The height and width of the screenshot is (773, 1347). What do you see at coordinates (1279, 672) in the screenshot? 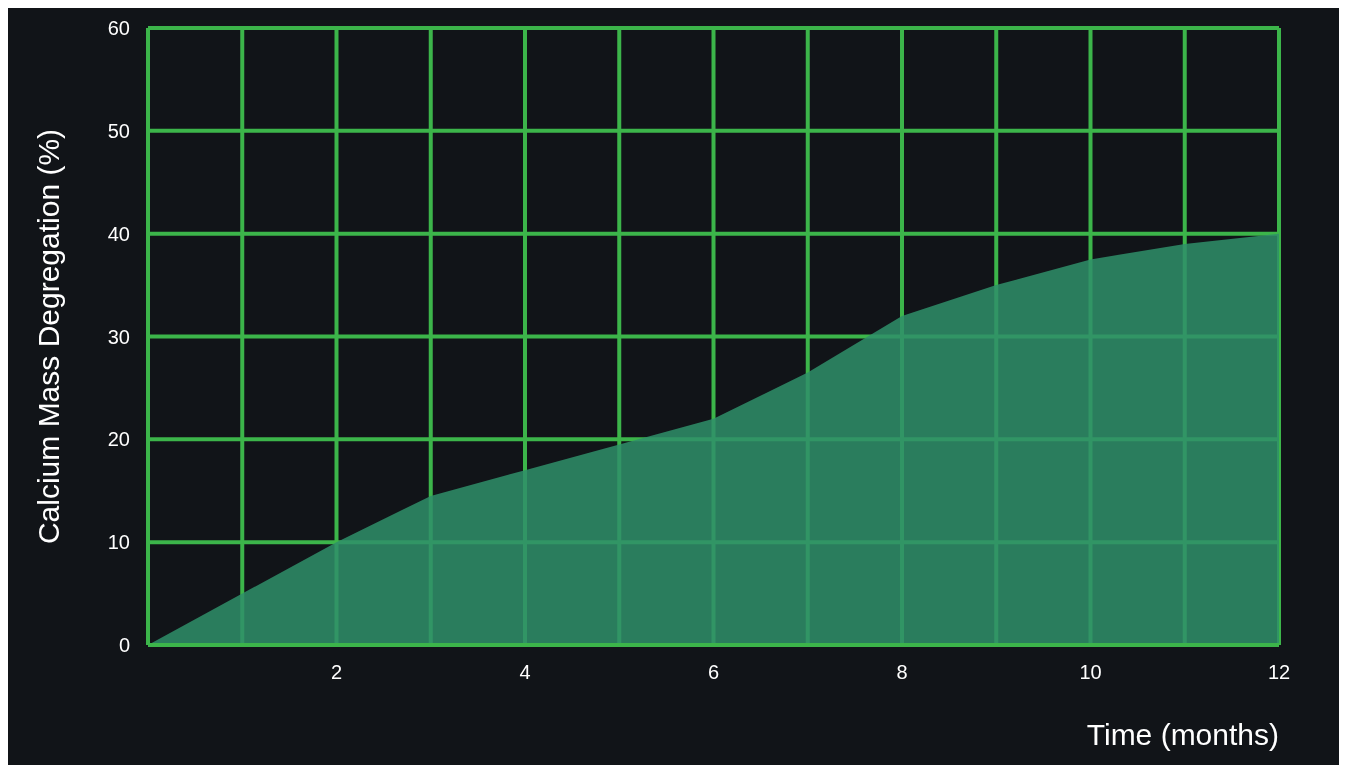
I see `x-tick-label: 12` at bounding box center [1279, 672].